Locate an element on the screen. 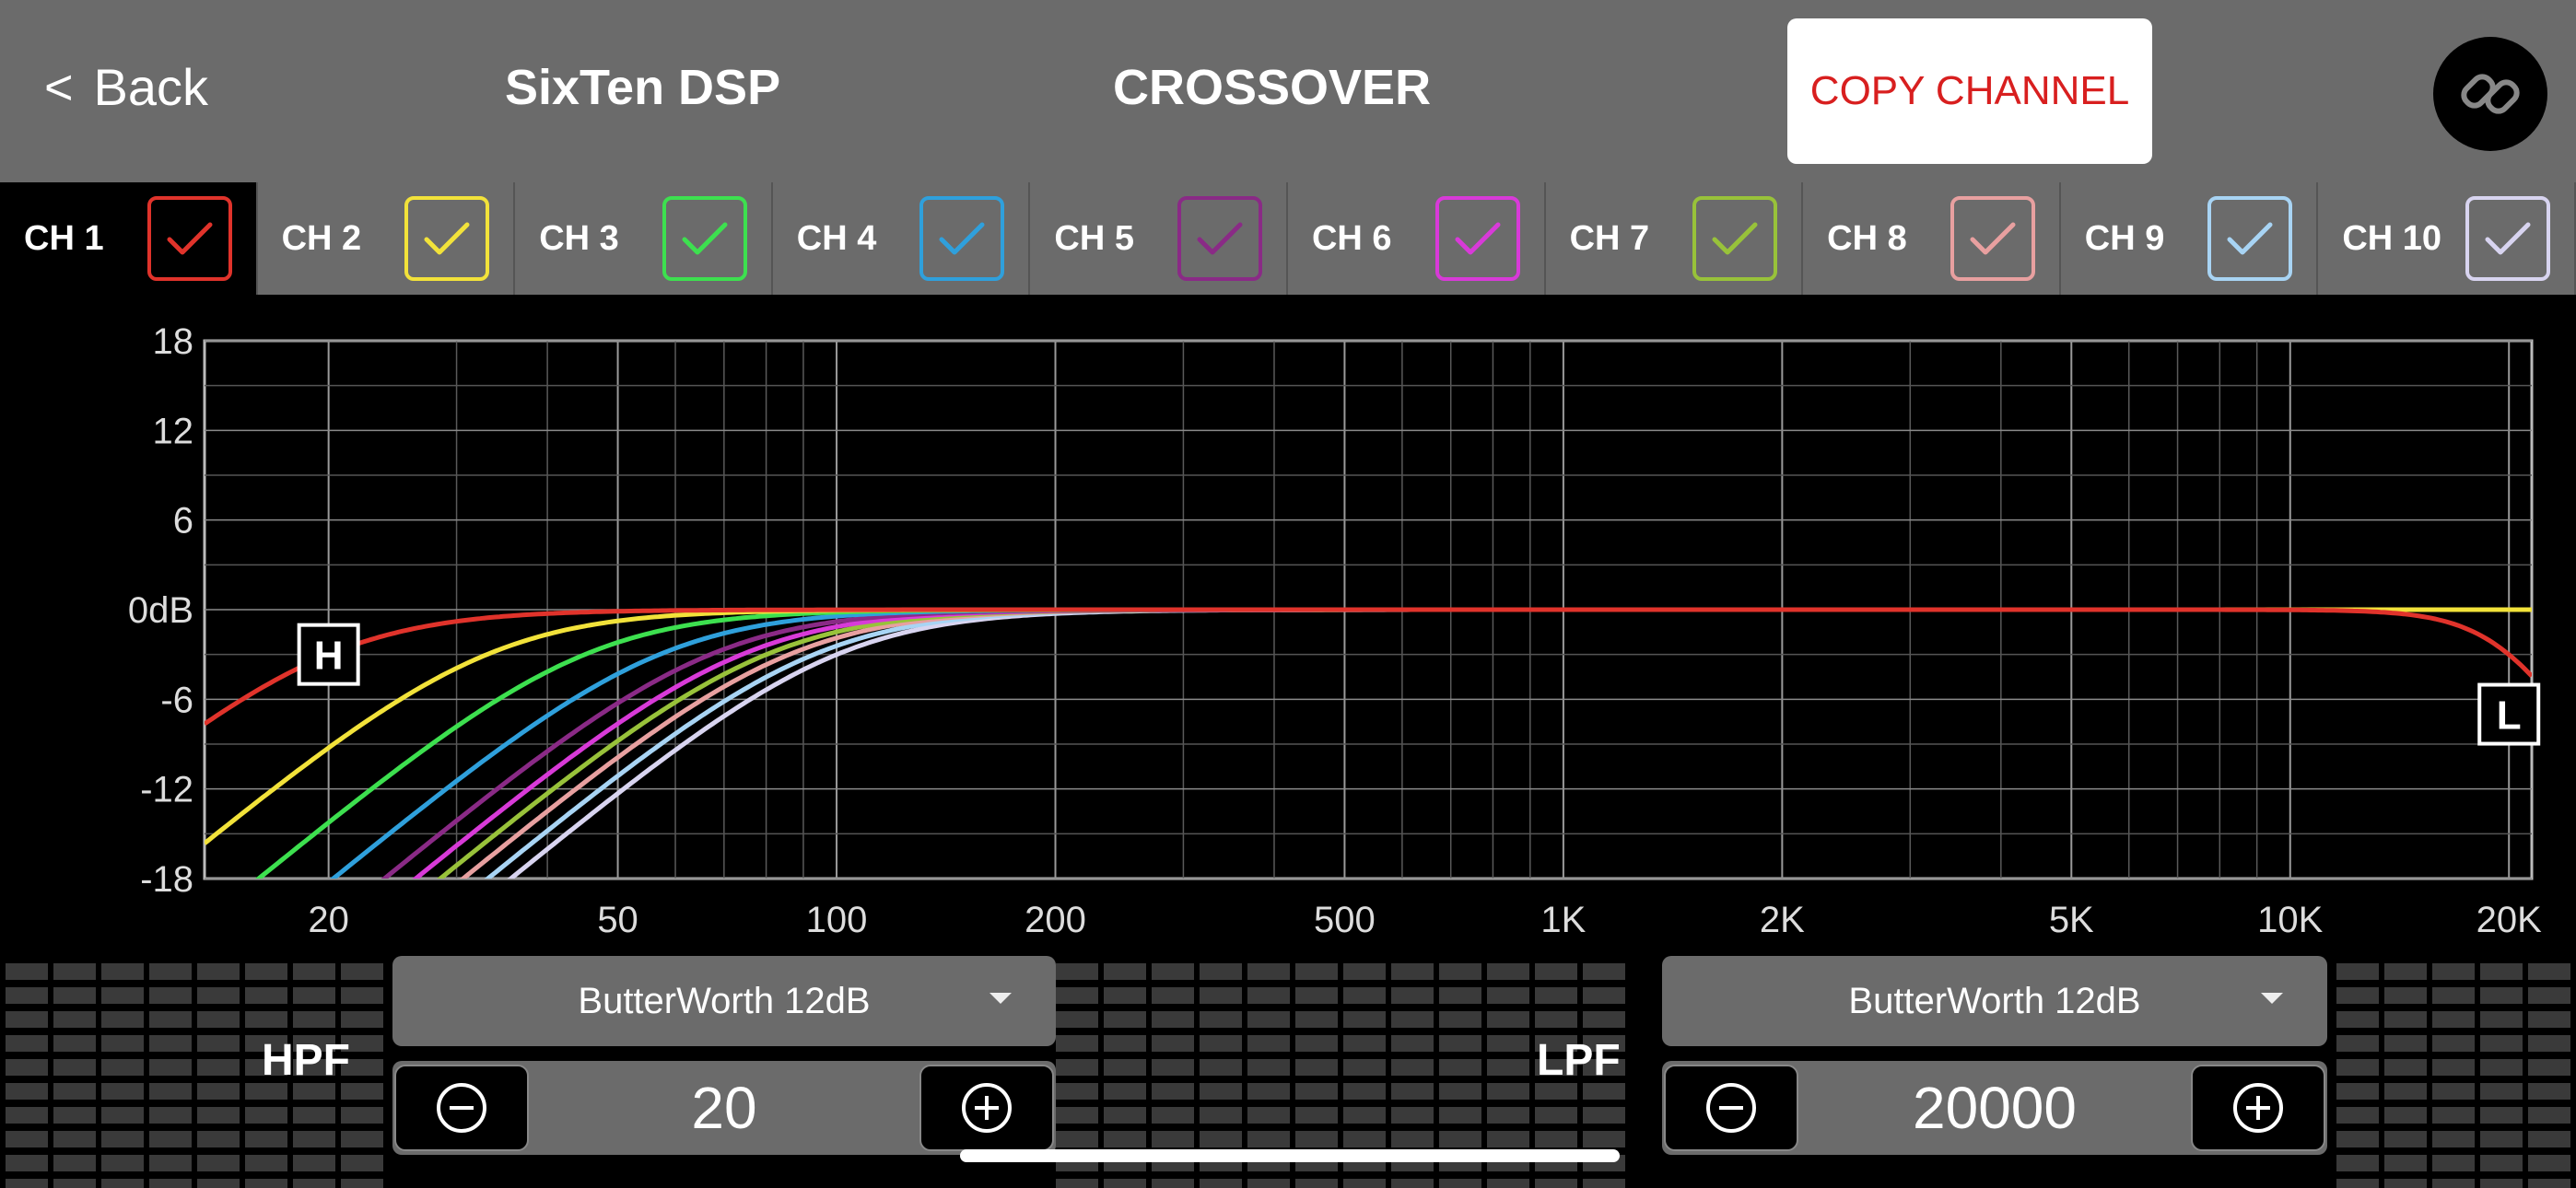  tab-ch-9: CH 9 is located at coordinates (2190, 239).